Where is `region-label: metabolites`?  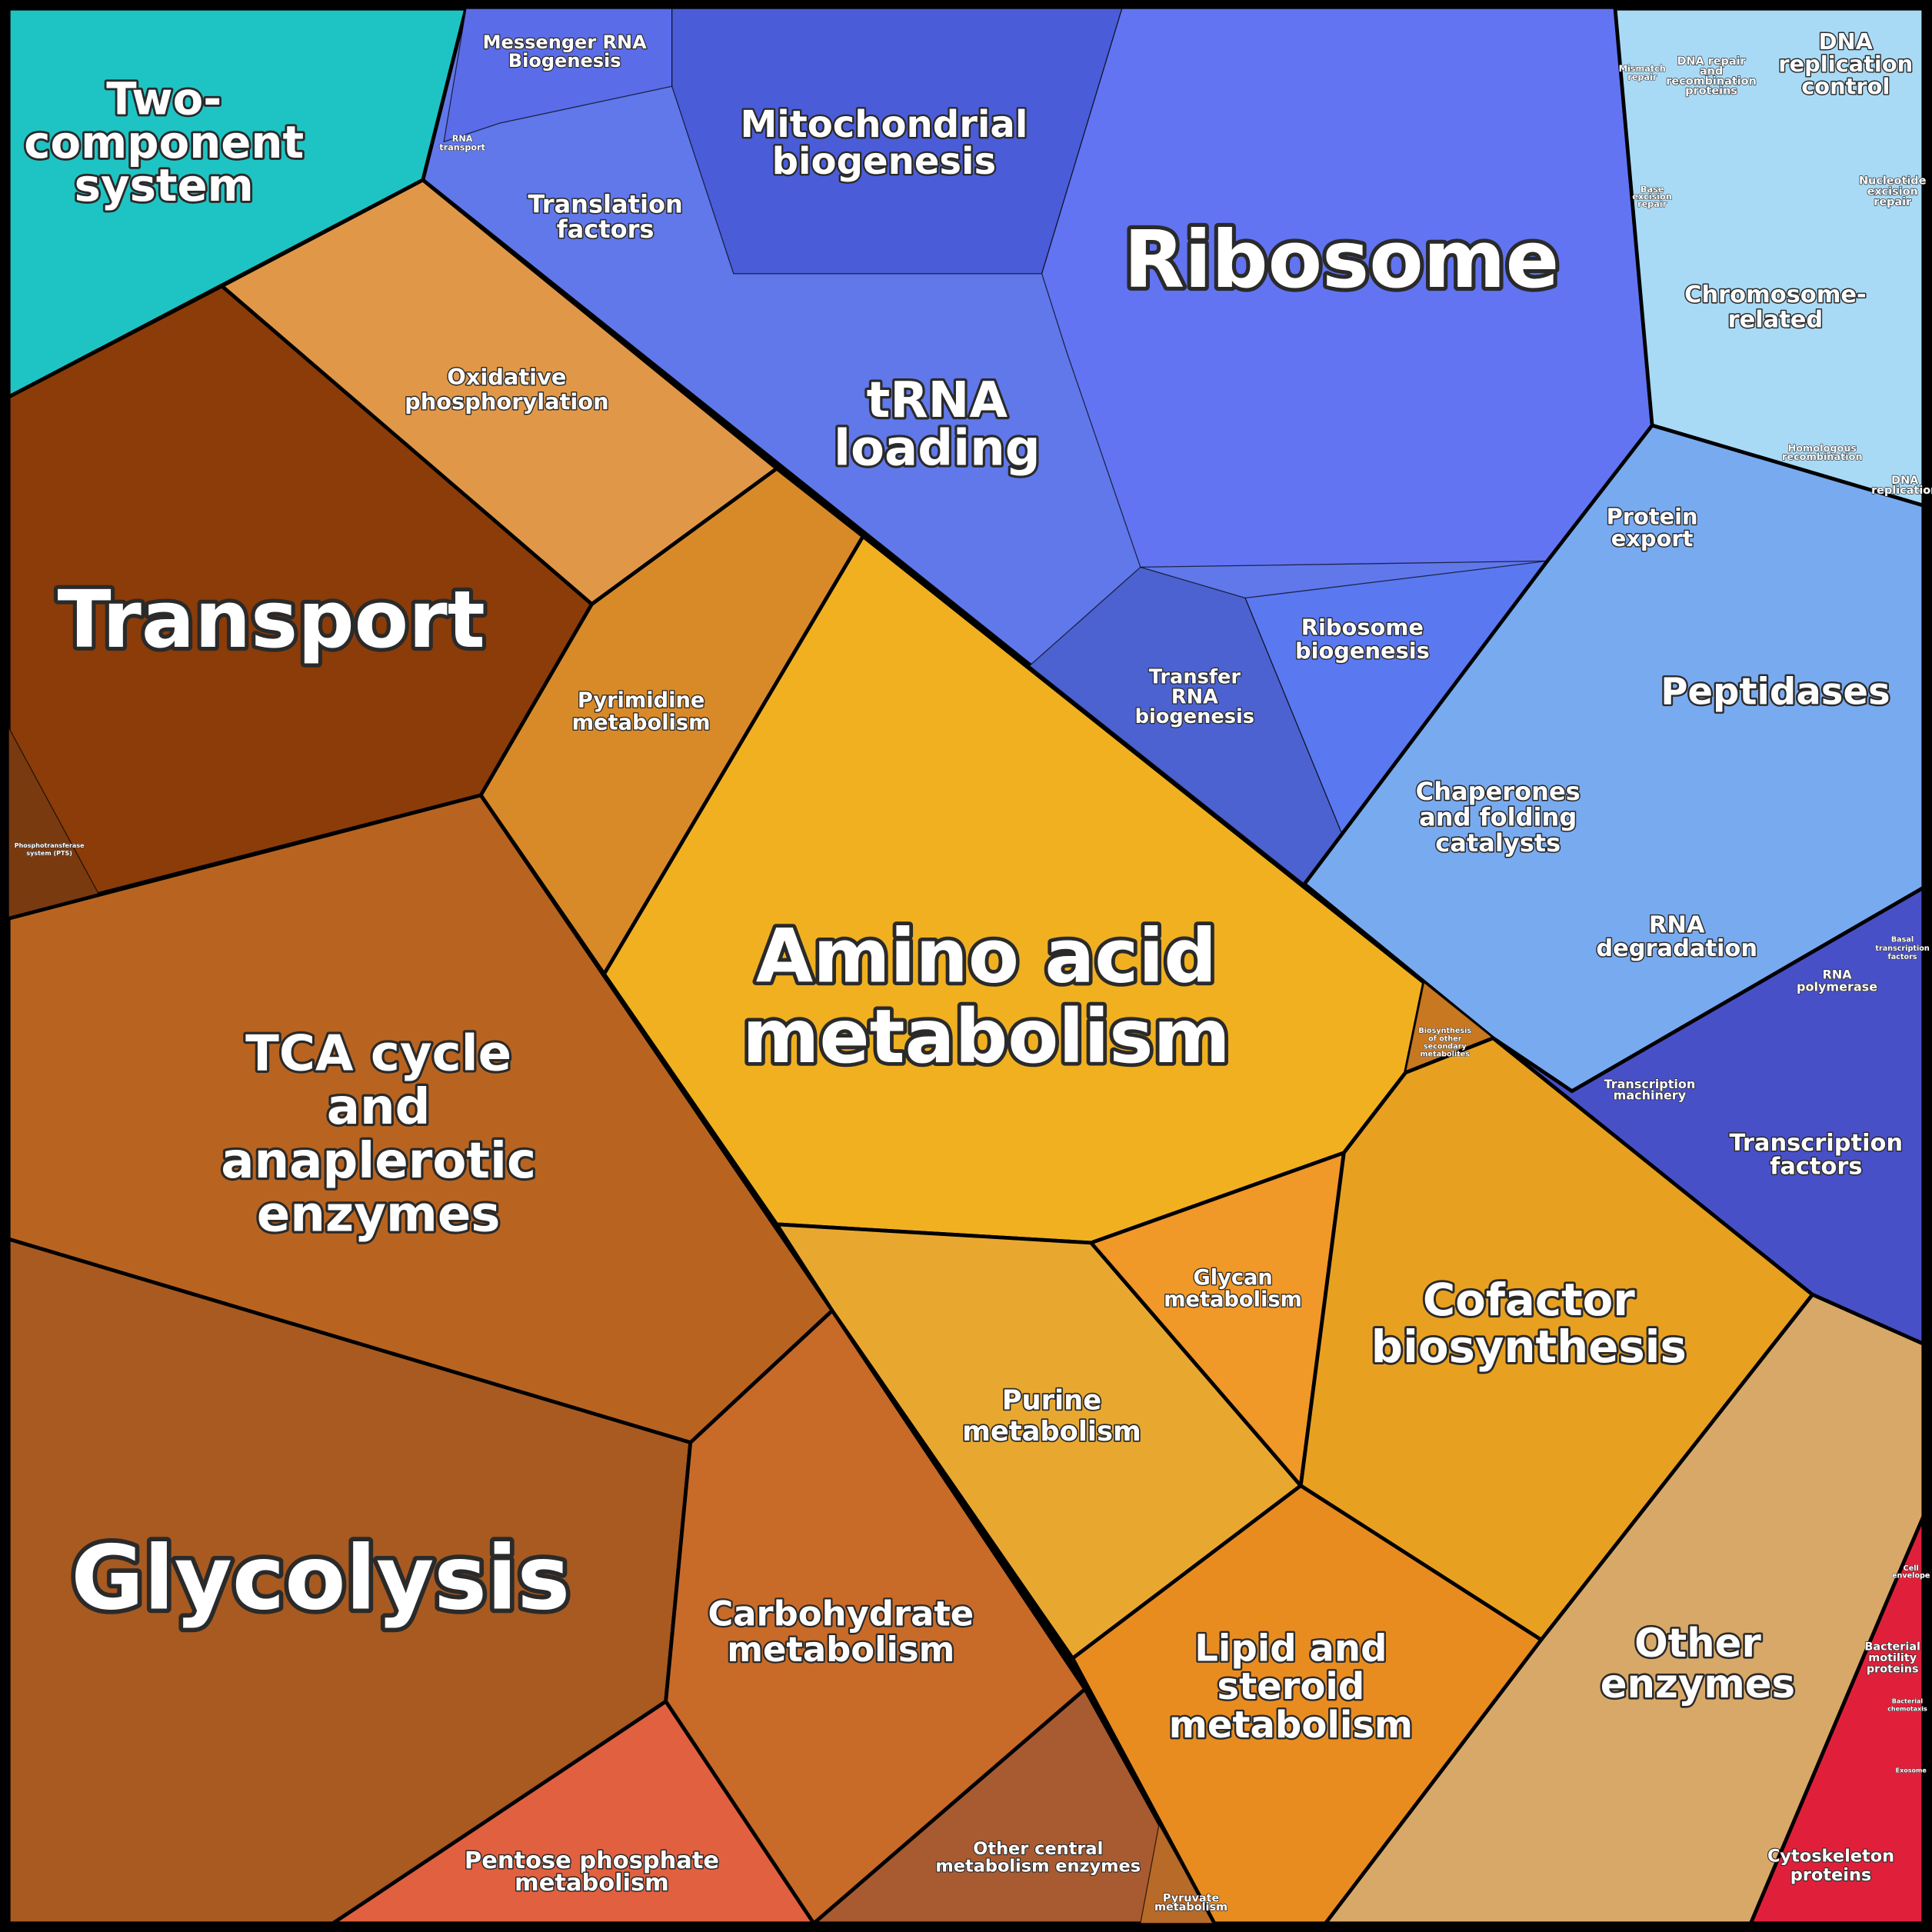
region-label: metabolites is located at coordinates (1446, 1054).